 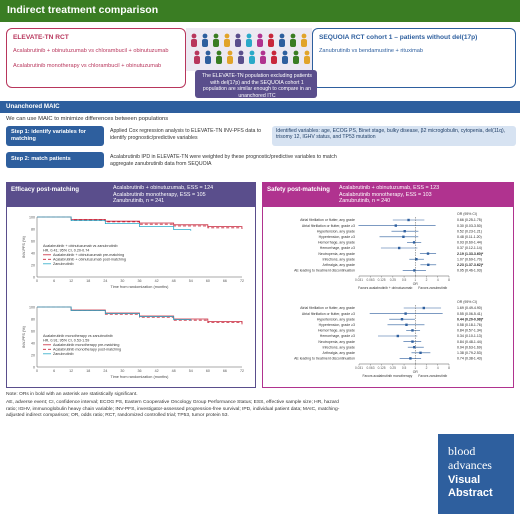 I want to click on forest-row-label: Neutropenia, any grade, so click(x=336, y=254).